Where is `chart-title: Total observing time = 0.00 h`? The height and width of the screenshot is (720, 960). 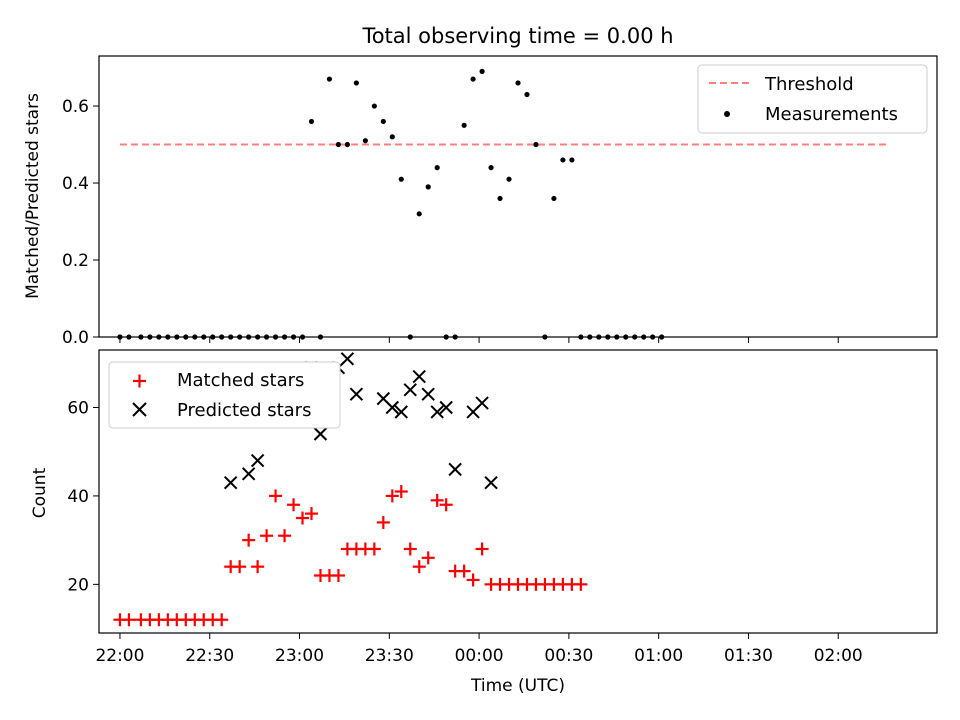 chart-title: Total observing time = 0.00 h is located at coordinates (517, 36).